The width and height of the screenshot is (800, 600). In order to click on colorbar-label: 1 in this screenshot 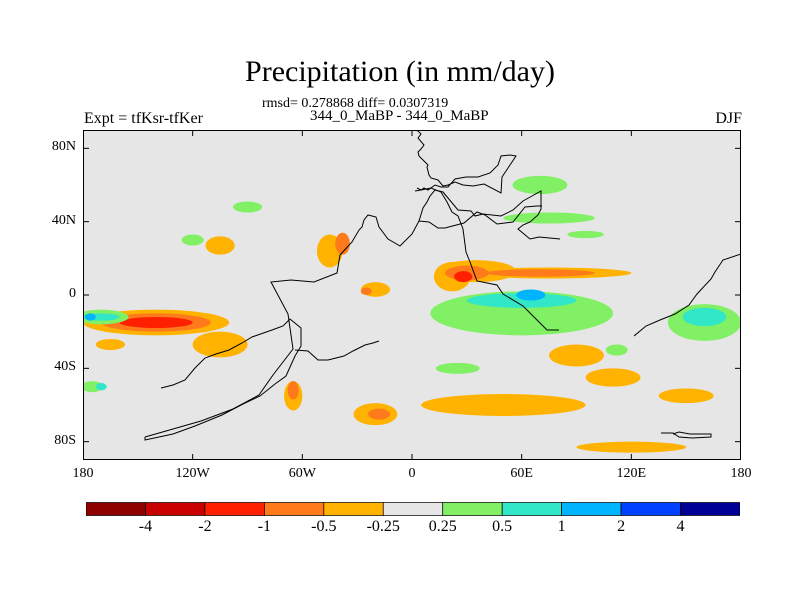, I will do `click(561, 526)`.